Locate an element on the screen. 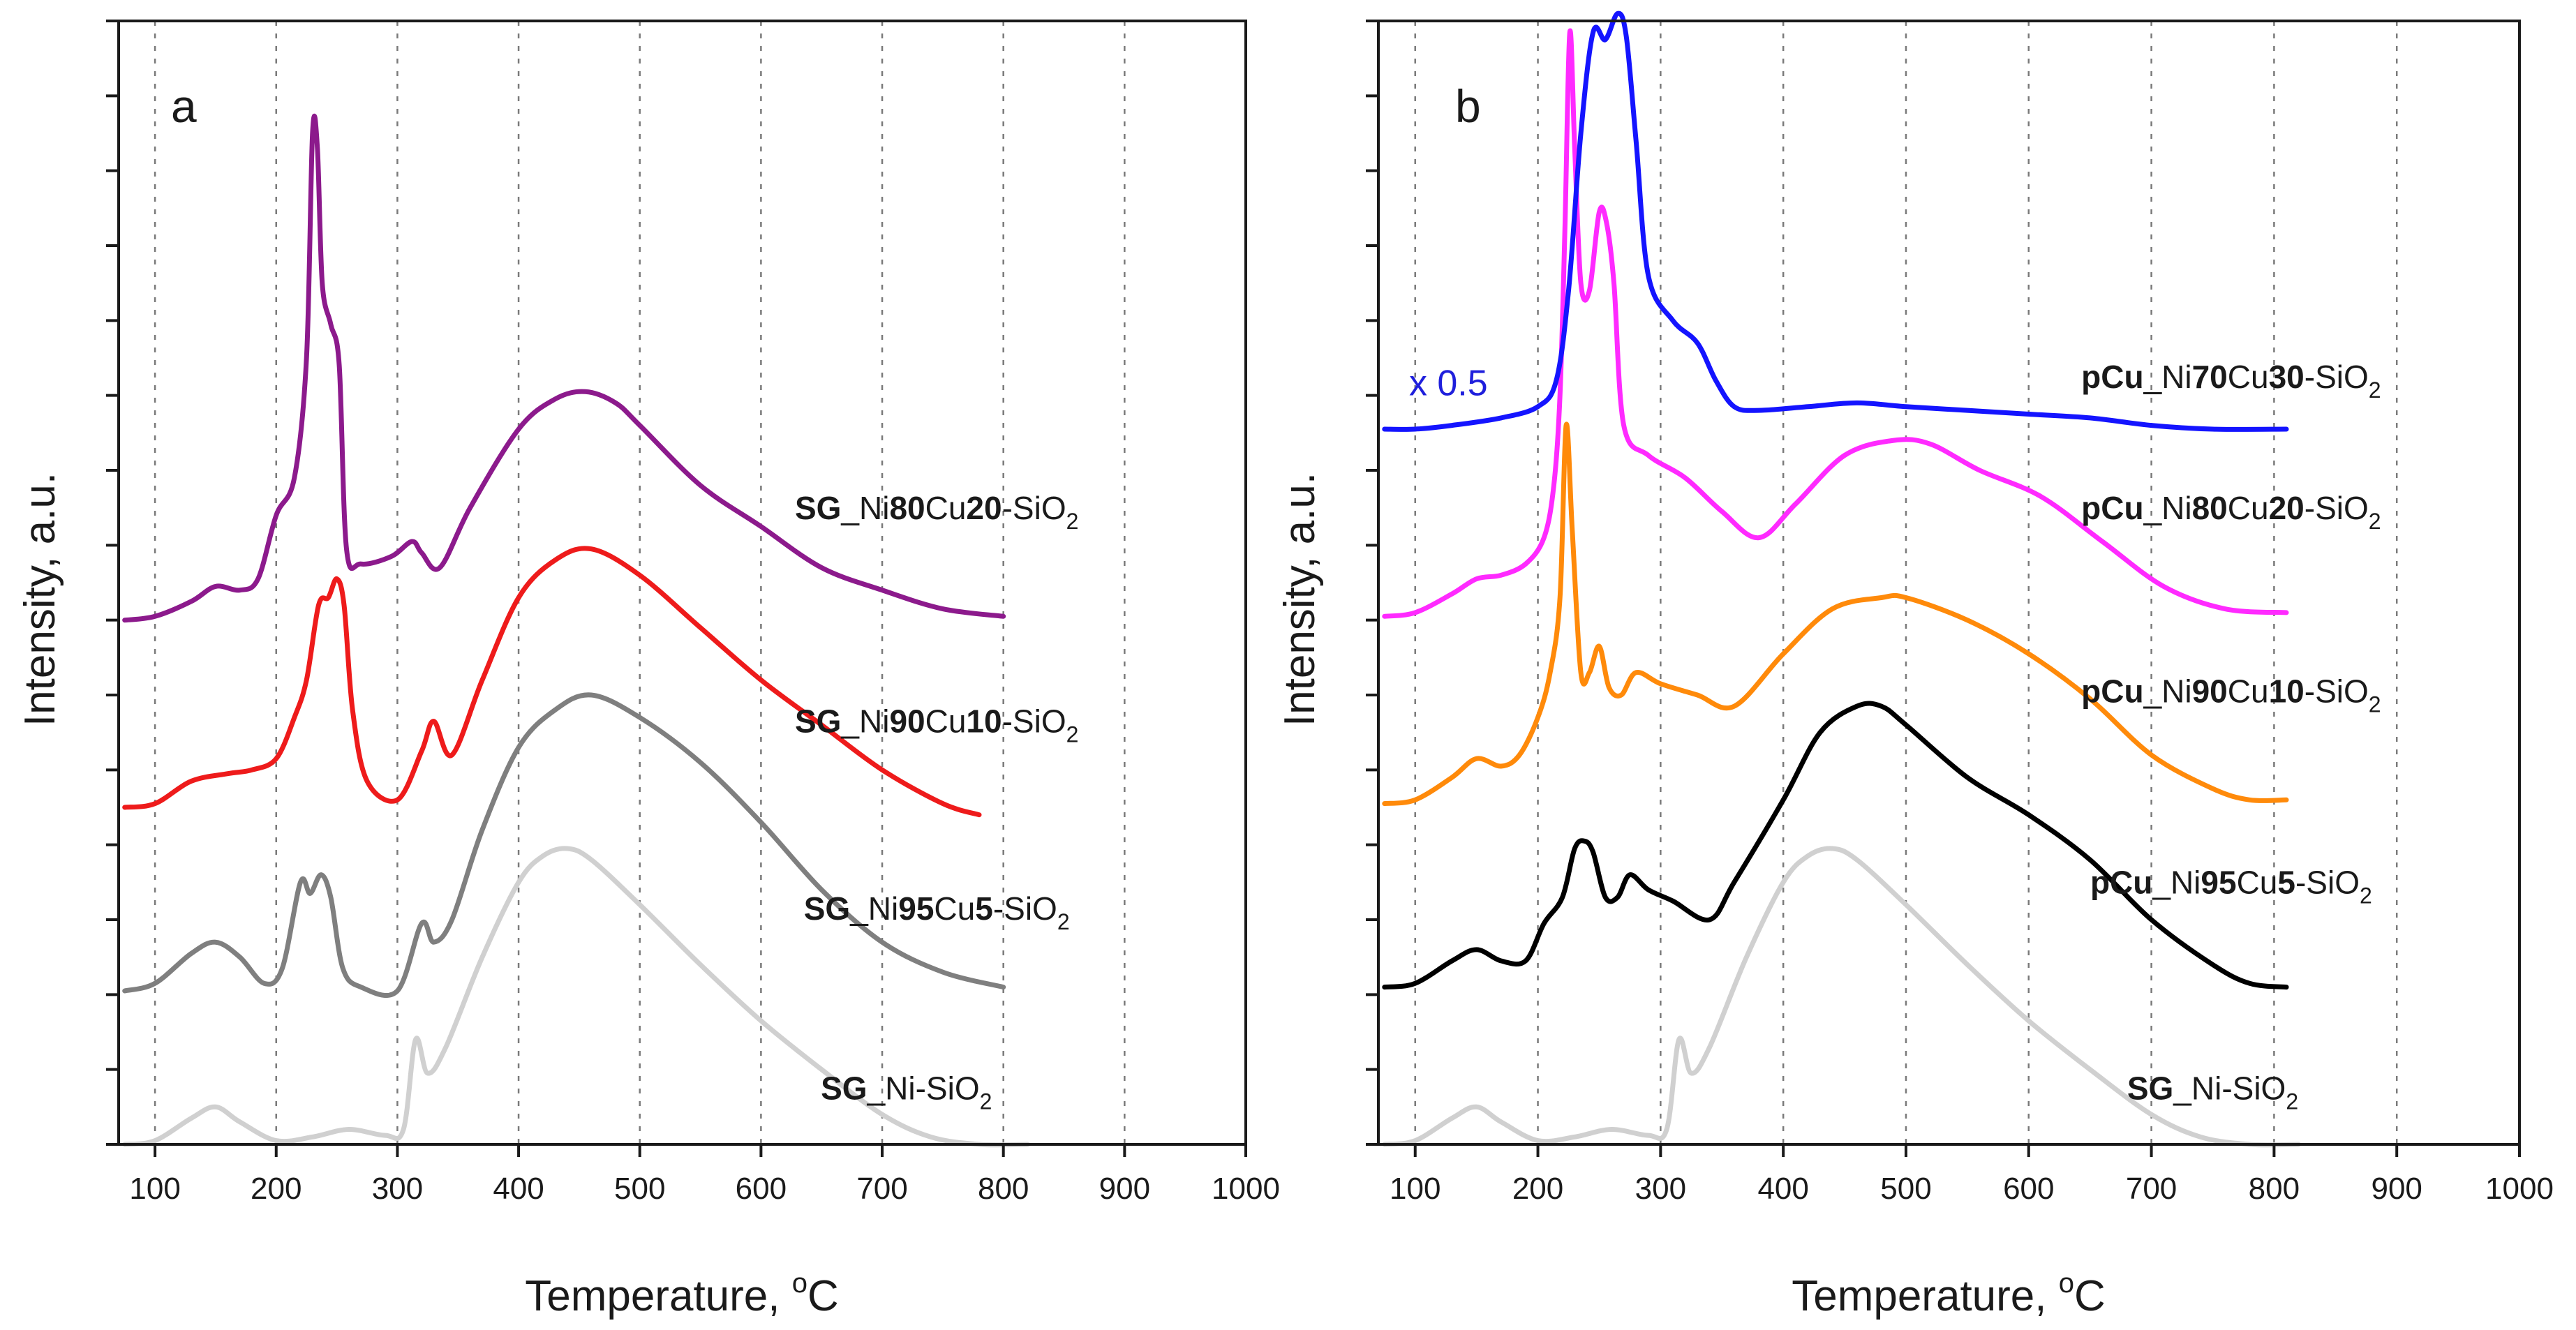 Image resolution: width=2576 pixels, height=1330 pixels. series-label-3: SG_Ni80Cu20-SiO2 is located at coordinates (937, 512).